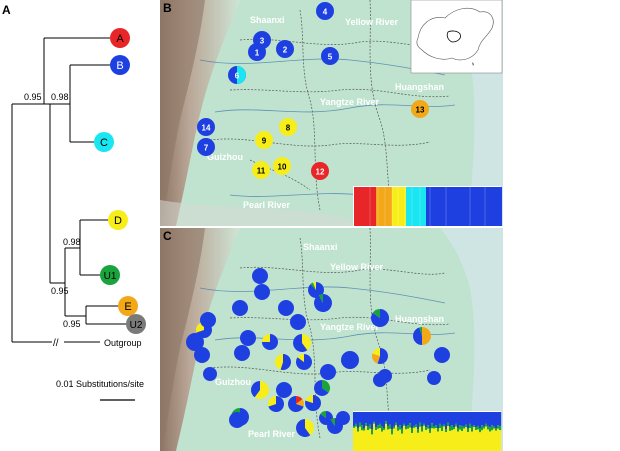 Image resolution: width=620 pixels, height=451 pixels. I want to click on china-inset-map, so click(456, 37).